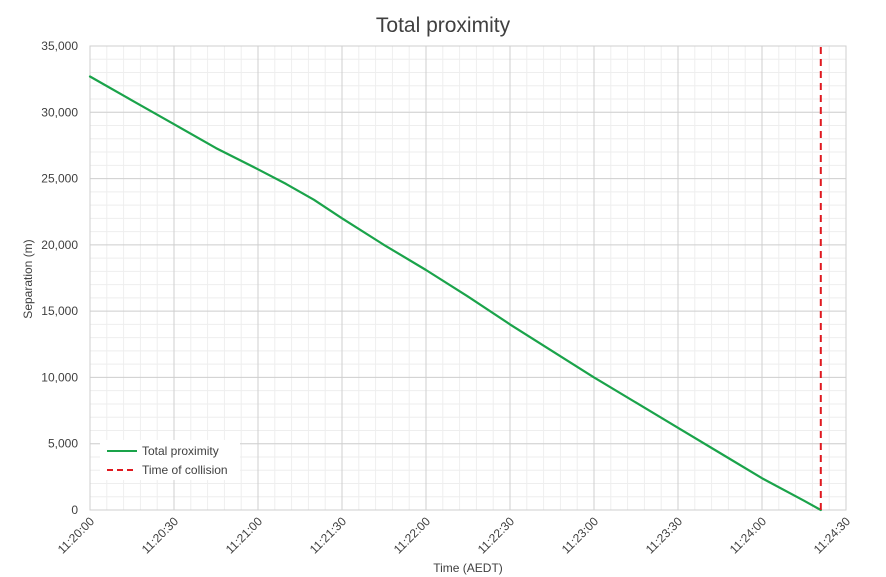  Describe the element at coordinates (59, 245) in the screenshot. I see `y-tick-label: 20,000` at that location.